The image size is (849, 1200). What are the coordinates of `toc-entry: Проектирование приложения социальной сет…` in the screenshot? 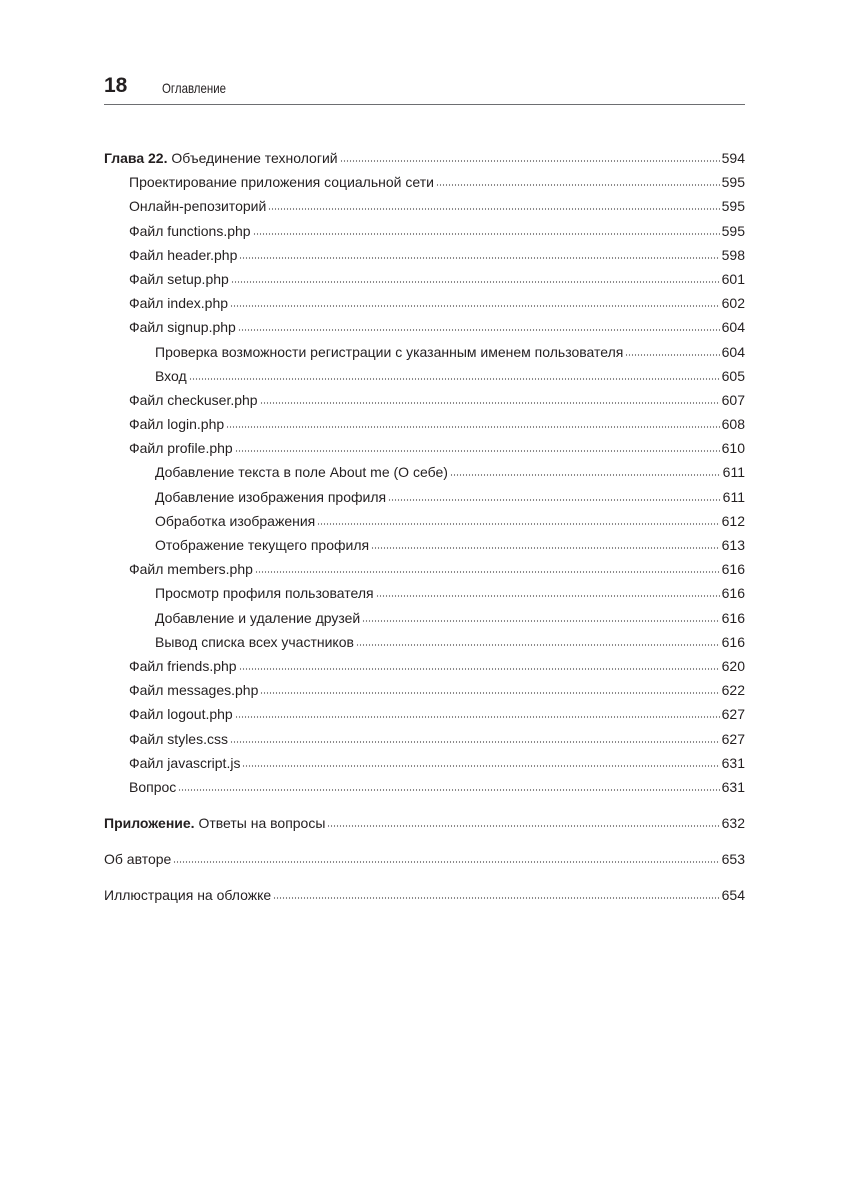 It's located at (424, 182).